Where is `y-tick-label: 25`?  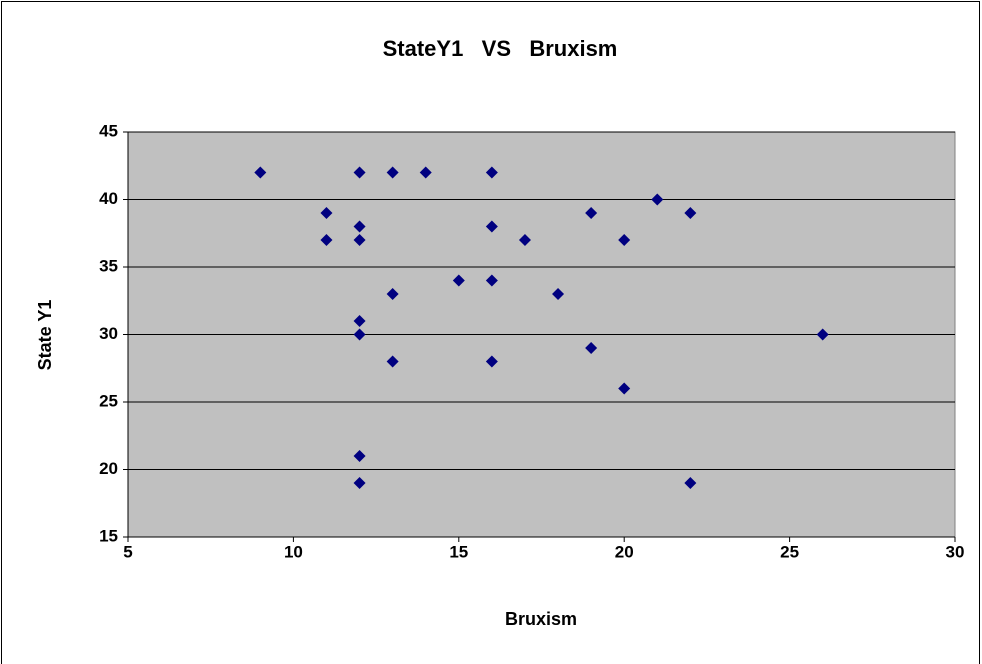 y-tick-label: 25 is located at coordinates (108, 400).